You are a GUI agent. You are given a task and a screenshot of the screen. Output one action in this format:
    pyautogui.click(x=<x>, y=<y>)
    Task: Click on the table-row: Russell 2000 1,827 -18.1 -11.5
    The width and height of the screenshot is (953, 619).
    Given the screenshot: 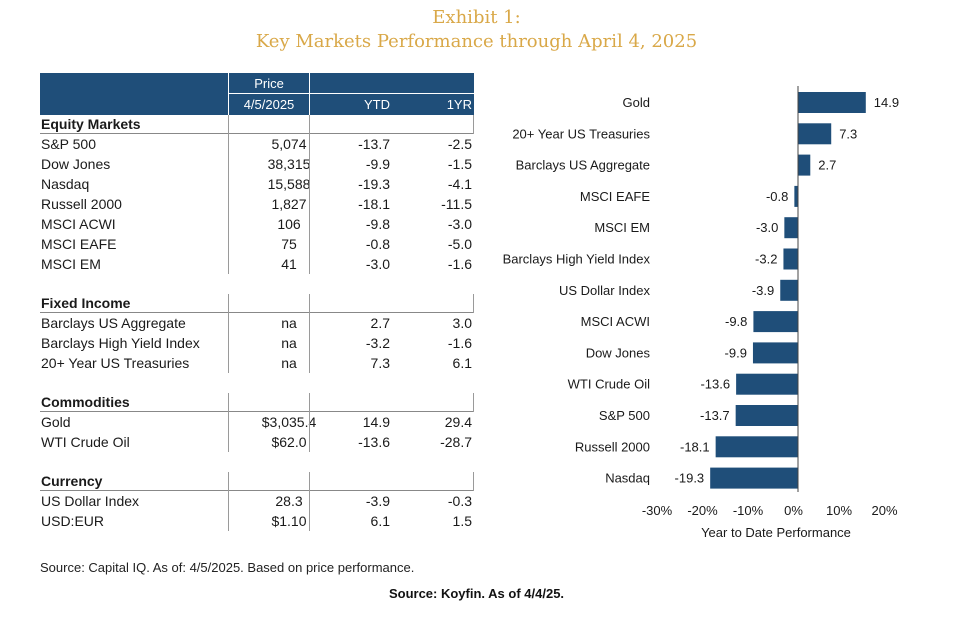 What is the action you would take?
    pyautogui.click(x=257, y=204)
    